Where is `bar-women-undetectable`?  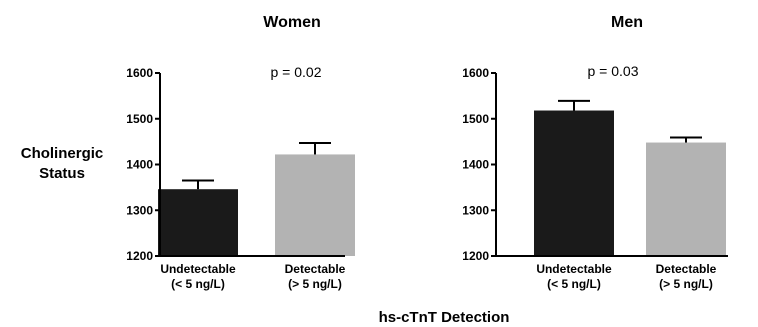
bar-women-undetectable is located at coordinates (198, 222).